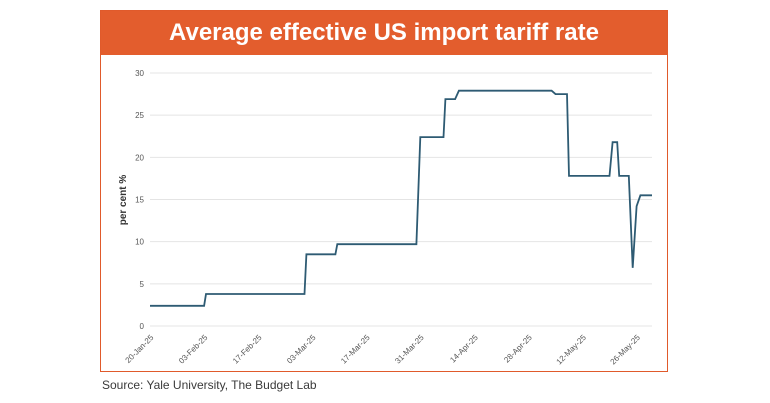 The width and height of the screenshot is (770, 403). Describe the element at coordinates (247, 349) in the screenshot. I see `x-tick-label: 17-Feb-25` at that location.